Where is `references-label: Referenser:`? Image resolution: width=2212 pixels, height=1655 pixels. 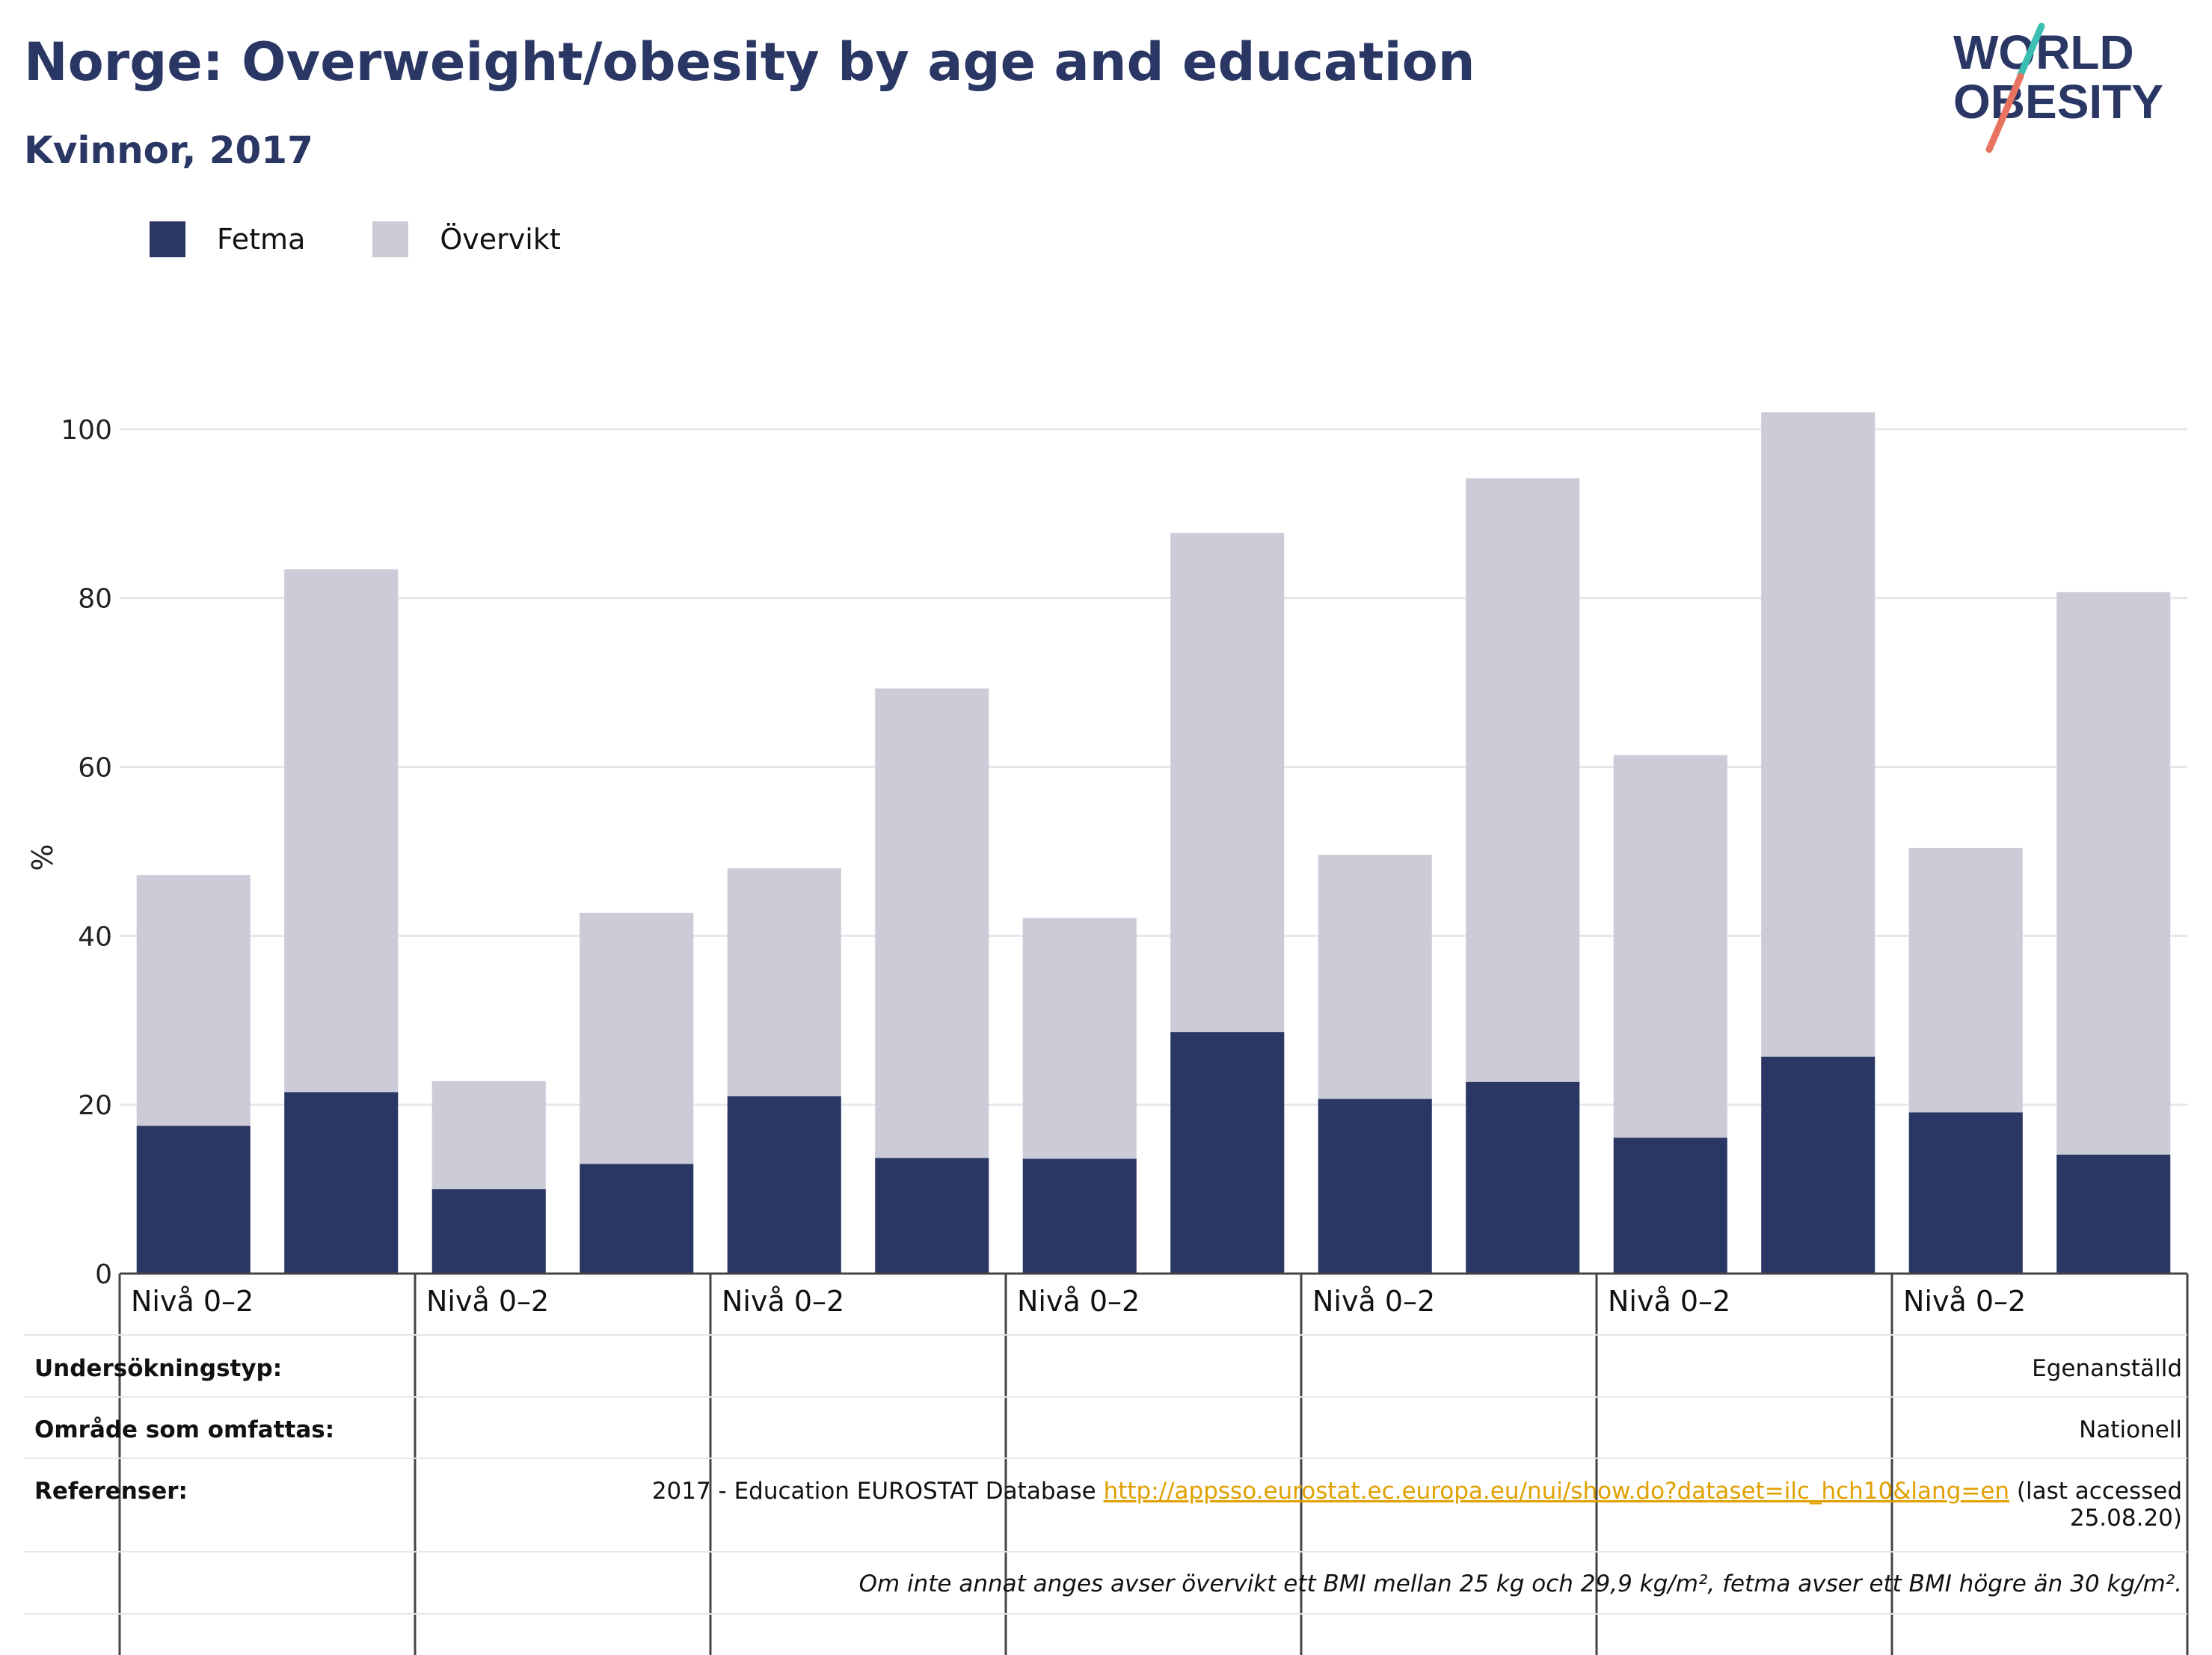 references-label: Referenser: is located at coordinates (111, 1491).